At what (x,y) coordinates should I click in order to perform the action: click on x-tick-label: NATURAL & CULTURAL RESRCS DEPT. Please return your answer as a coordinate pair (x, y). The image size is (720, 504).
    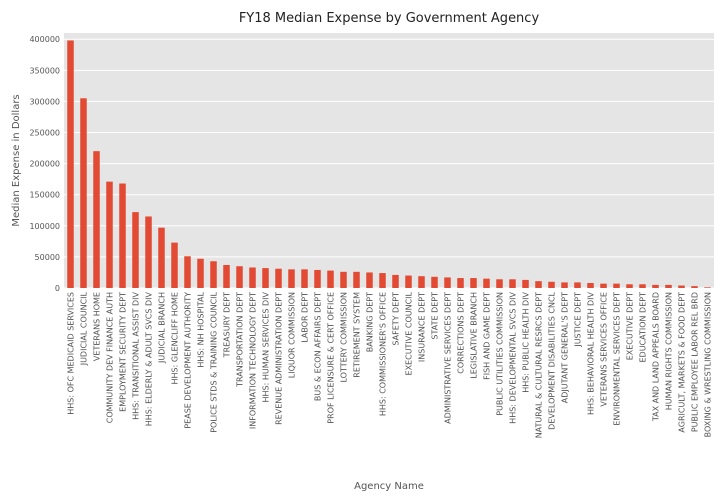
    Looking at the image, I should click on (539, 365).